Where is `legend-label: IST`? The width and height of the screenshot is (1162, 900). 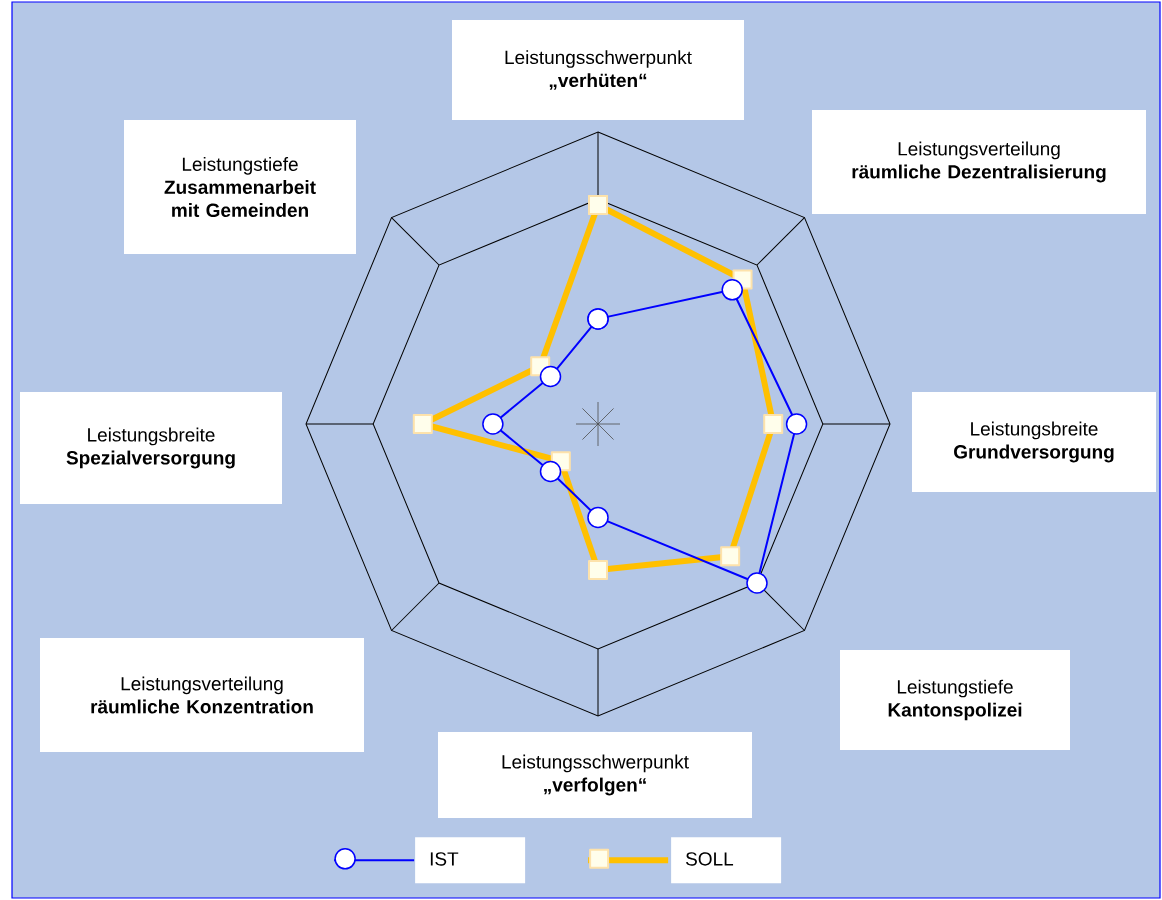
legend-label: IST is located at coordinates (444, 859).